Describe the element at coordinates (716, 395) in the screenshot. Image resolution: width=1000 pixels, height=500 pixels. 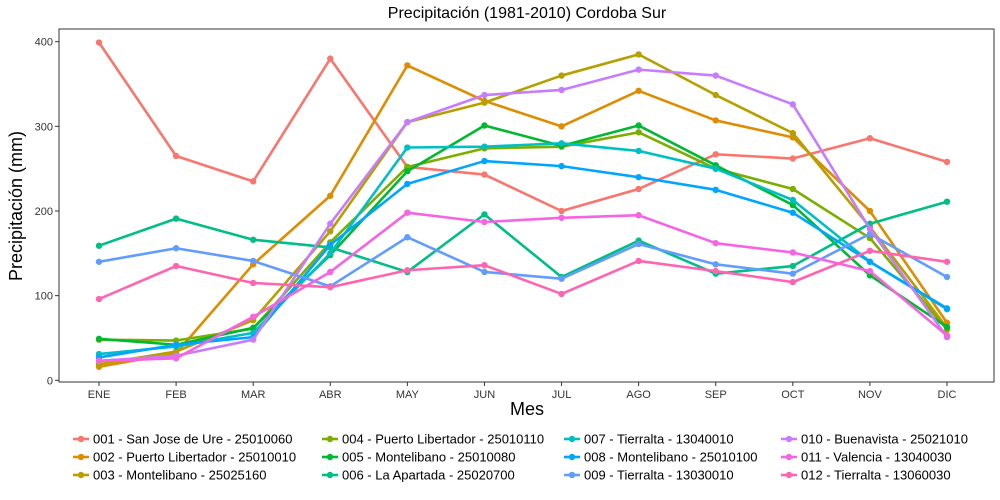
I see `x-tick-label: SEP` at that location.